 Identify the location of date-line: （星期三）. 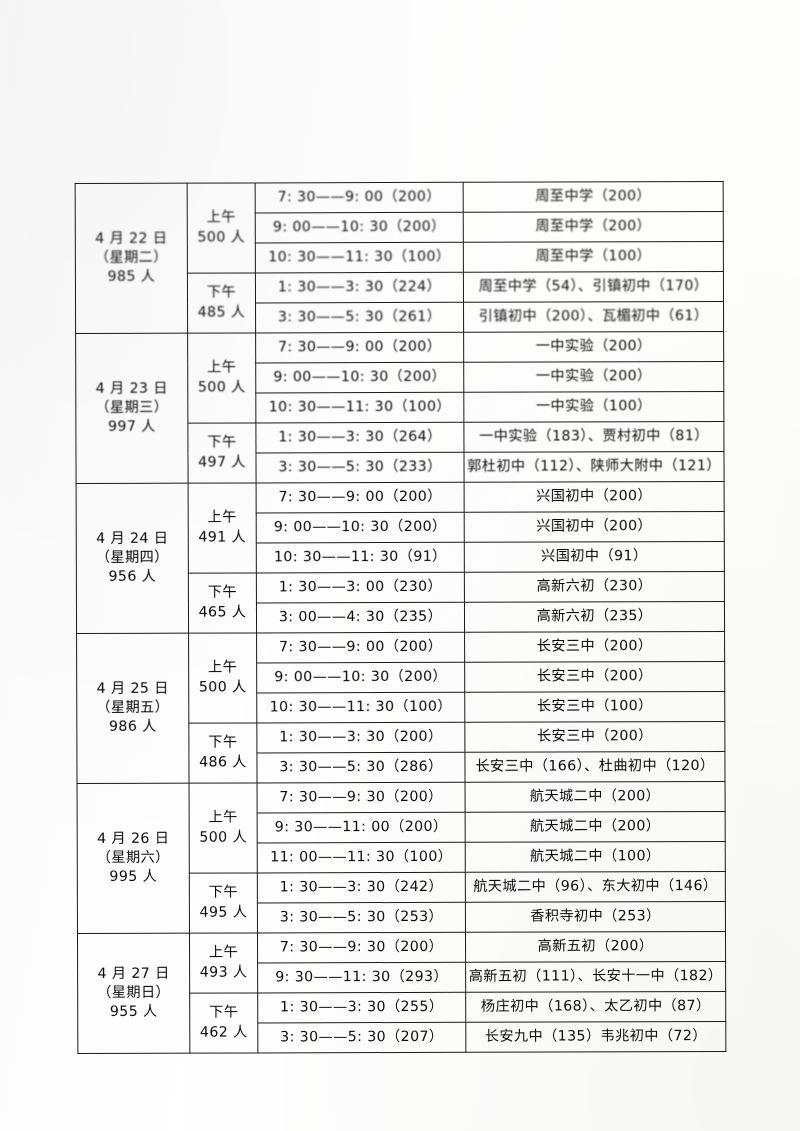
(132, 407).